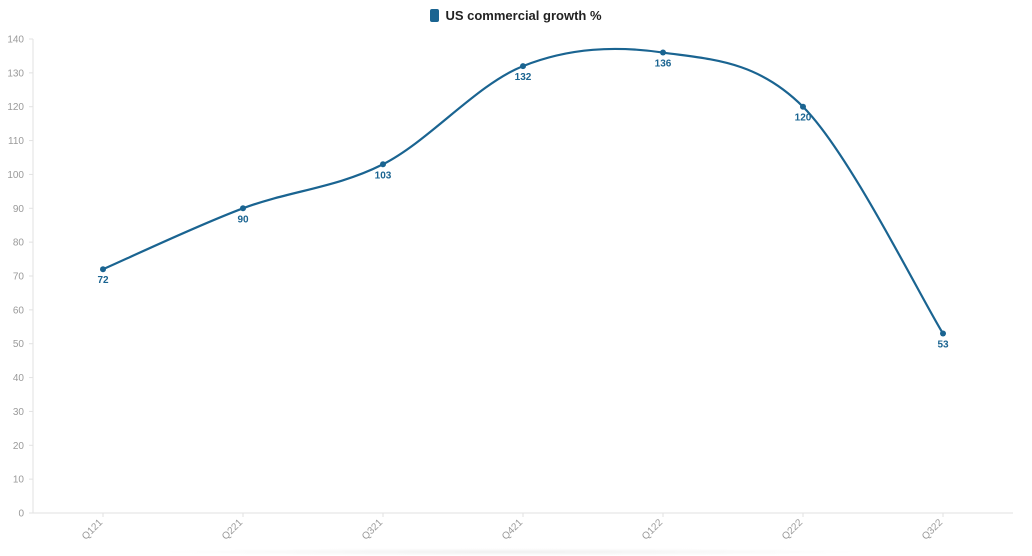 The height and width of the screenshot is (556, 1032). What do you see at coordinates (16, 141) in the screenshot?
I see `y-tick-label: 110` at bounding box center [16, 141].